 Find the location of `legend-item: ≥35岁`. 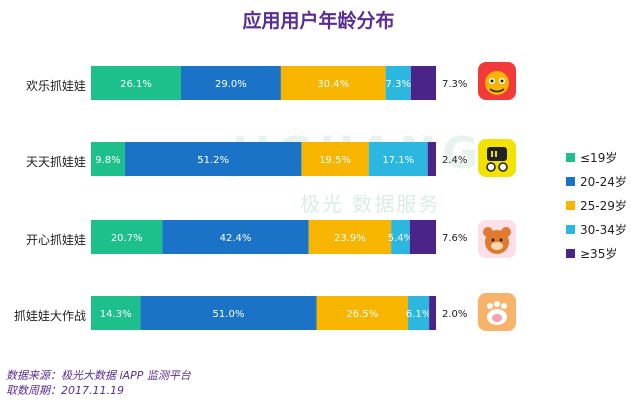

legend-item: ≥35岁 is located at coordinates (596, 253).